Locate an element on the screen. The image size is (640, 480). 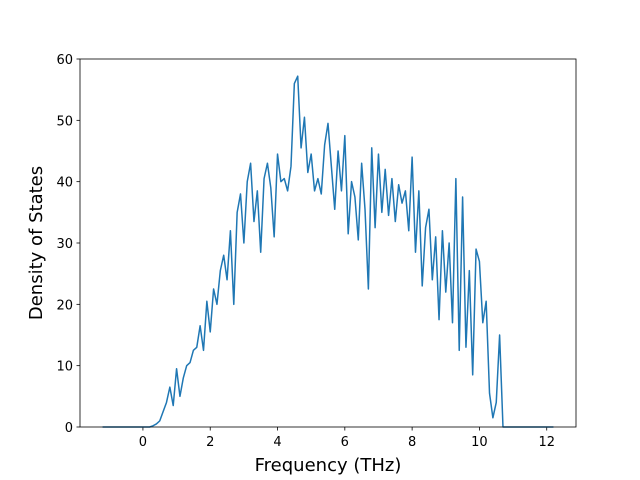
y-tick-label: 20 is located at coordinates (64, 305).